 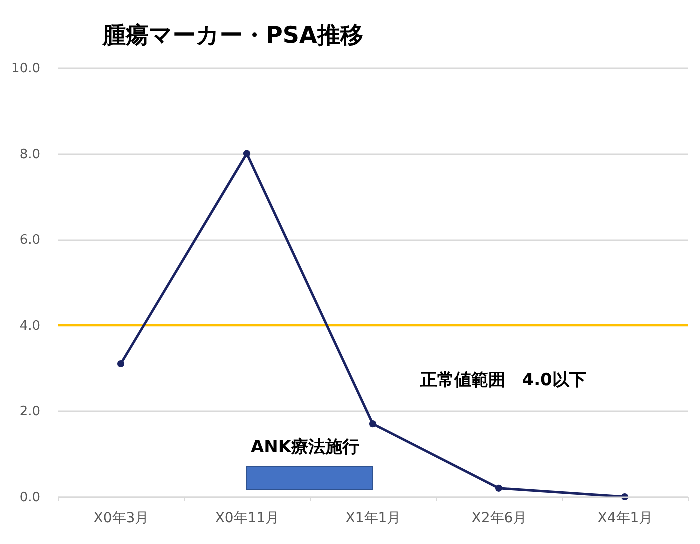 I want to click on band-label: ANK療法施行, so click(x=305, y=448).